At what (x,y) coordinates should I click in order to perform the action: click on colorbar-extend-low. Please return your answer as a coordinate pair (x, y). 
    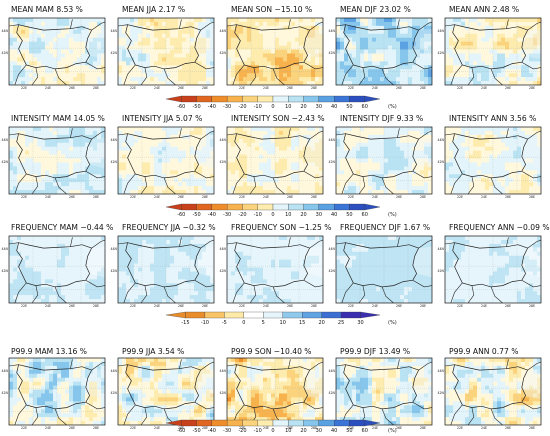
    Looking at the image, I should click on (173, 207).